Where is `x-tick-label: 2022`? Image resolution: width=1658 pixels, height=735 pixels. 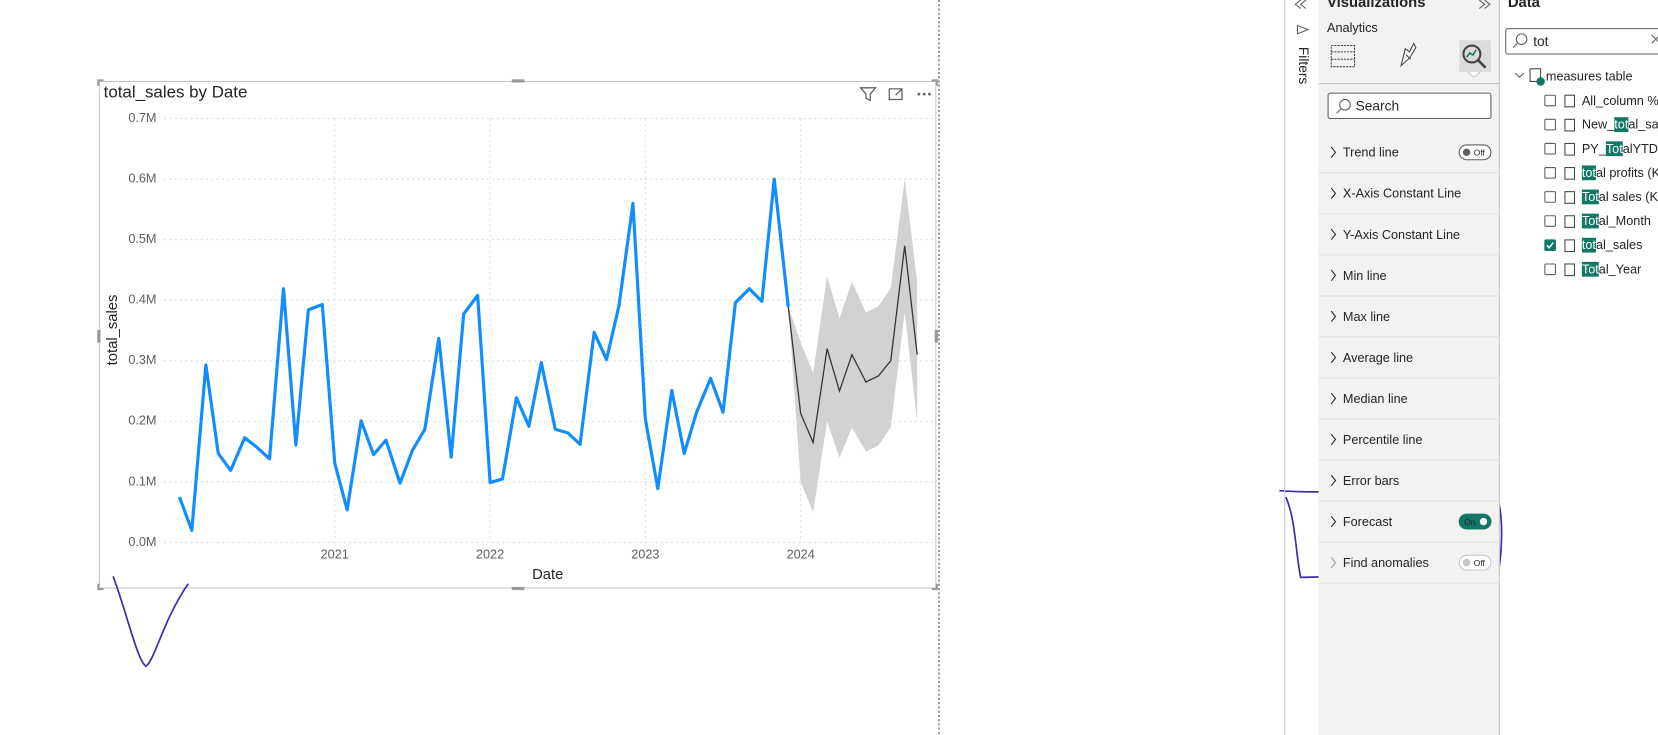 x-tick-label: 2022 is located at coordinates (490, 555).